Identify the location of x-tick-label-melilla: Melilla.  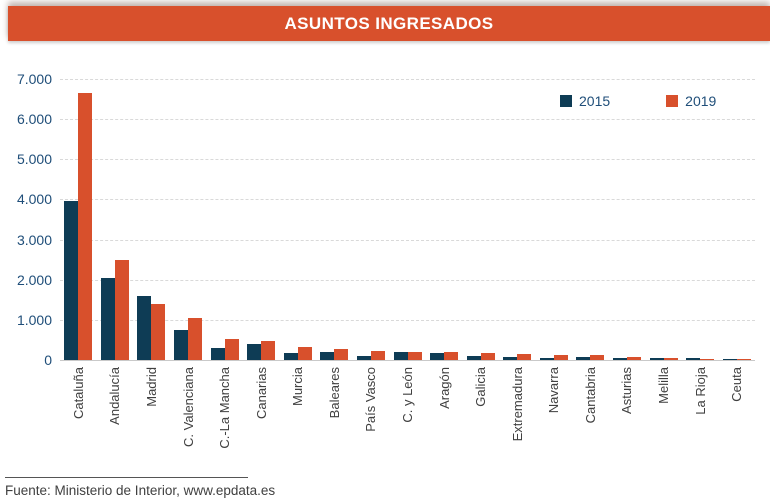
(663, 385).